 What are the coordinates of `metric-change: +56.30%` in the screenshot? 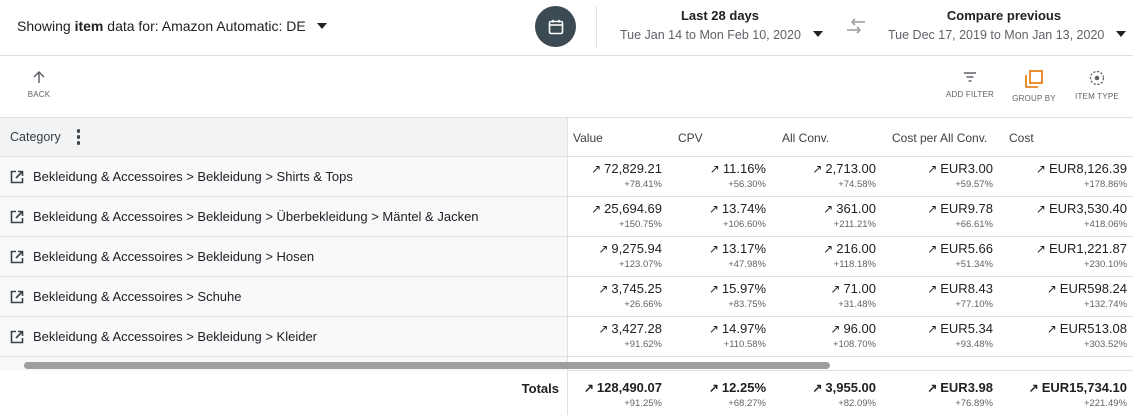 It's located at (747, 184).